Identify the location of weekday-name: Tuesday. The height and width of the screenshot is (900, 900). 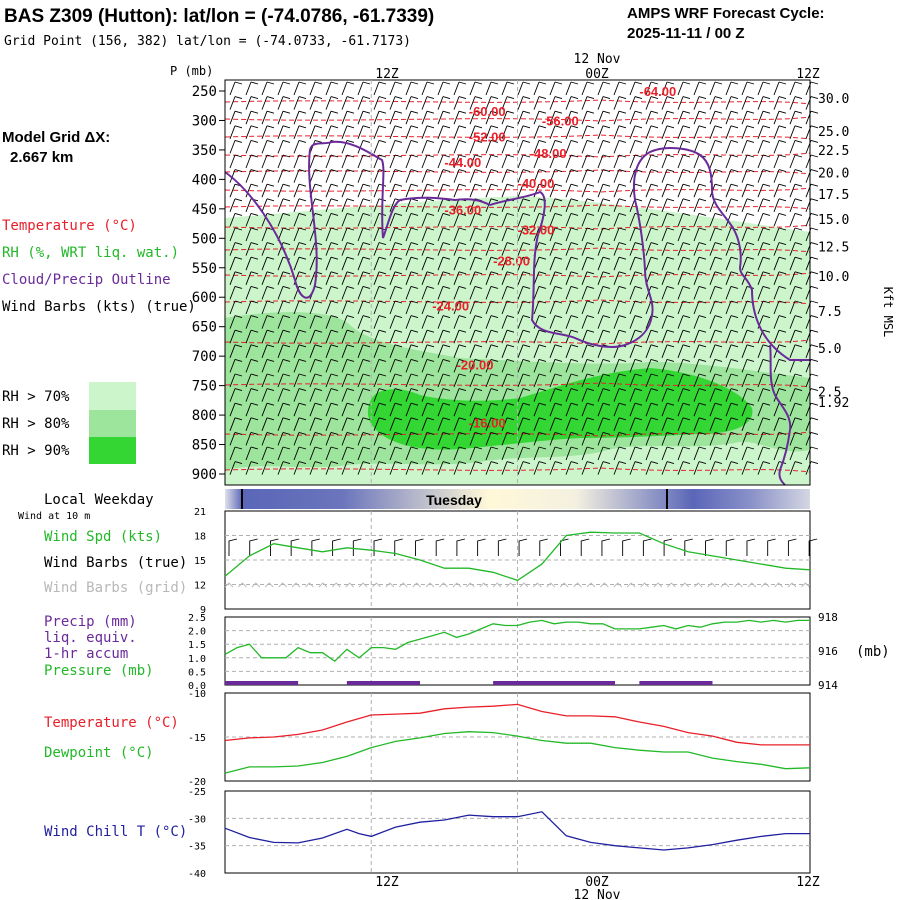
(454, 500).